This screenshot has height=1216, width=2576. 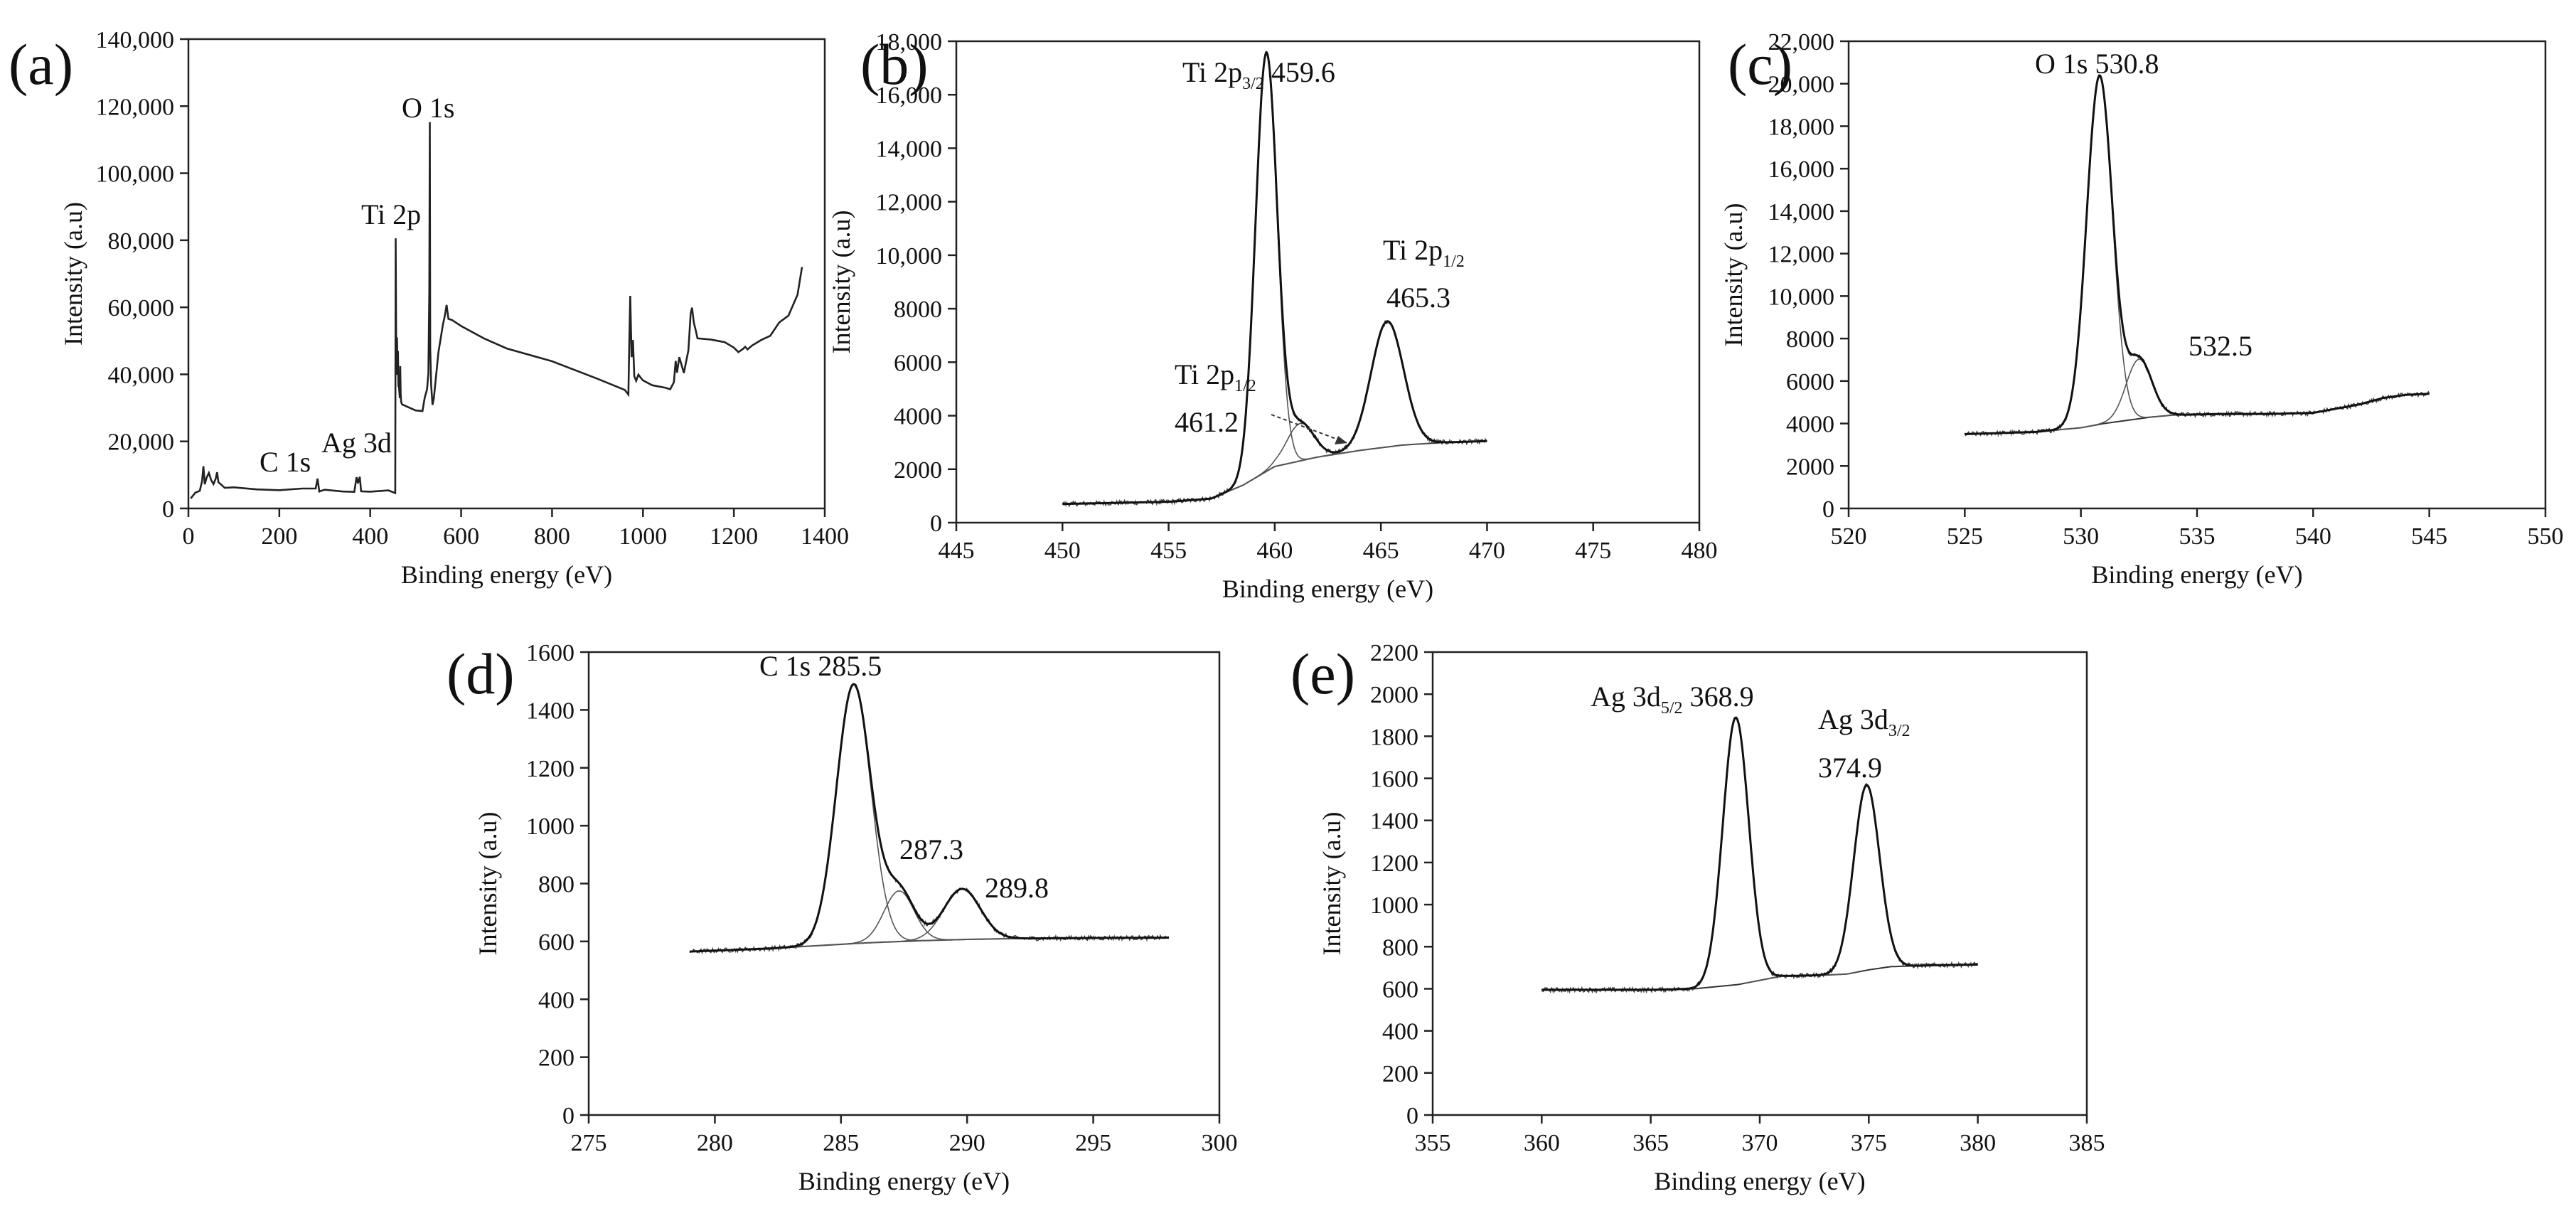 I want to click on y-tick-label: 2200, so click(x=1394, y=653).